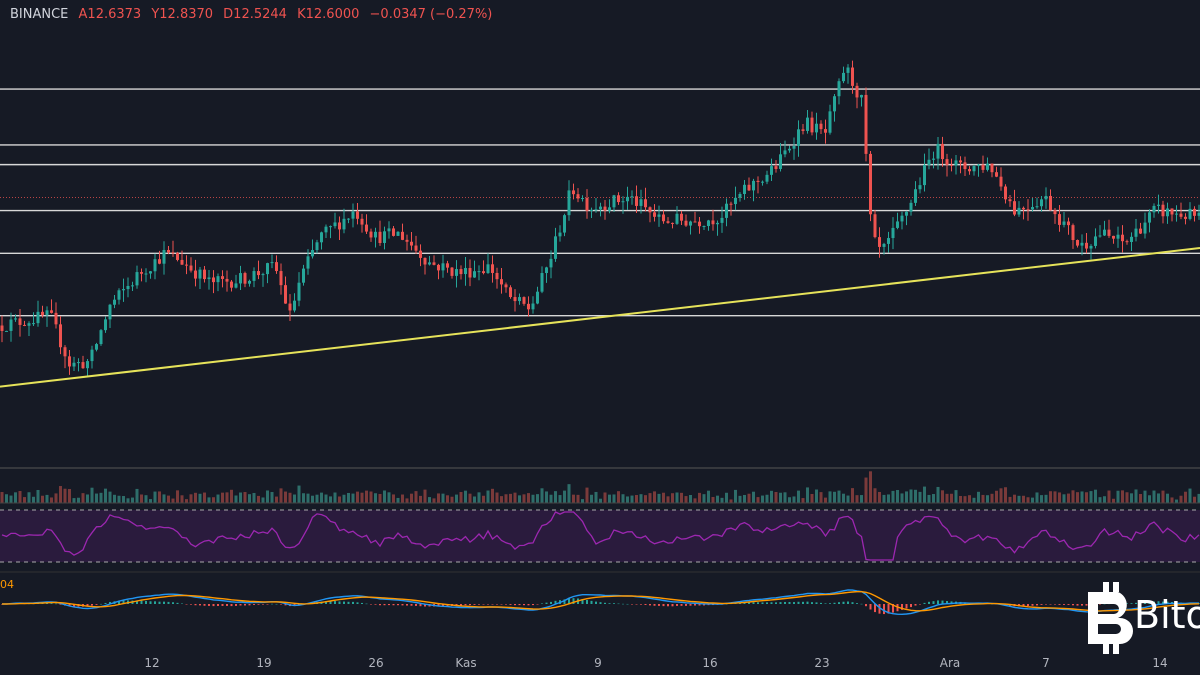 This screenshot has width=1200, height=675. What do you see at coordinates (1167, 615) in the screenshot?
I see `watermark-text: Bito` at bounding box center [1167, 615].